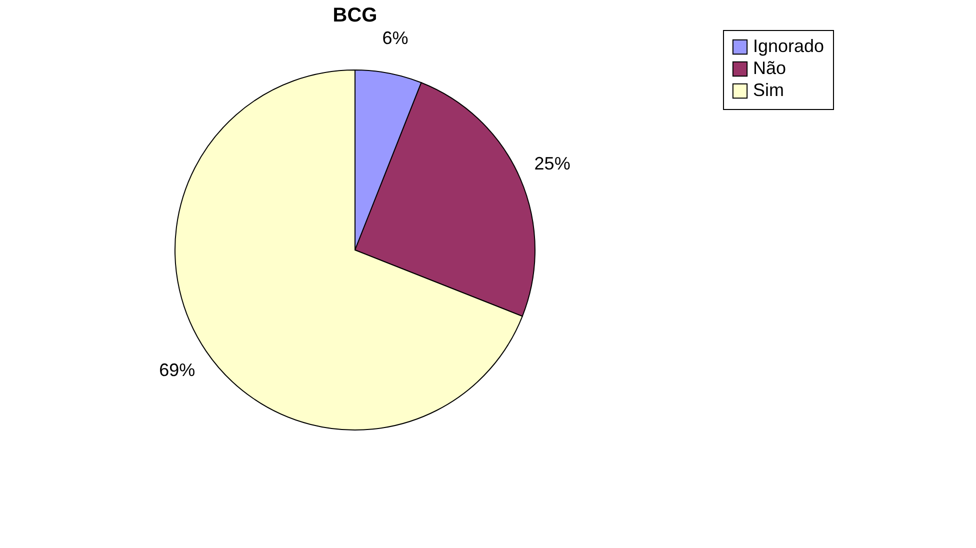 This screenshot has height=548, width=976. Describe the element at coordinates (552, 164) in the screenshot. I see `data-label: 25%` at that location.